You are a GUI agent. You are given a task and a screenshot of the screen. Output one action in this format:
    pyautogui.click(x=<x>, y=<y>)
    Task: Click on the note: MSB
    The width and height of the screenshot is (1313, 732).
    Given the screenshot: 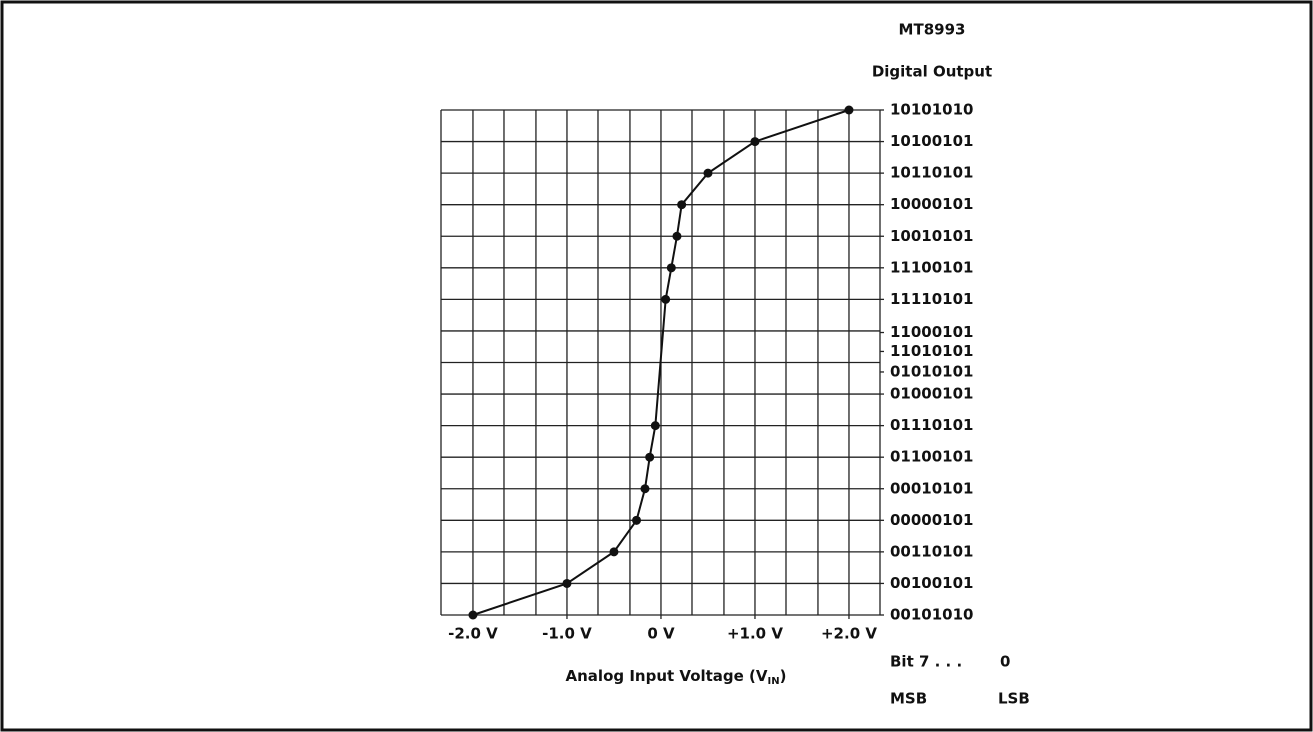 What is the action you would take?
    pyautogui.click(x=908, y=699)
    